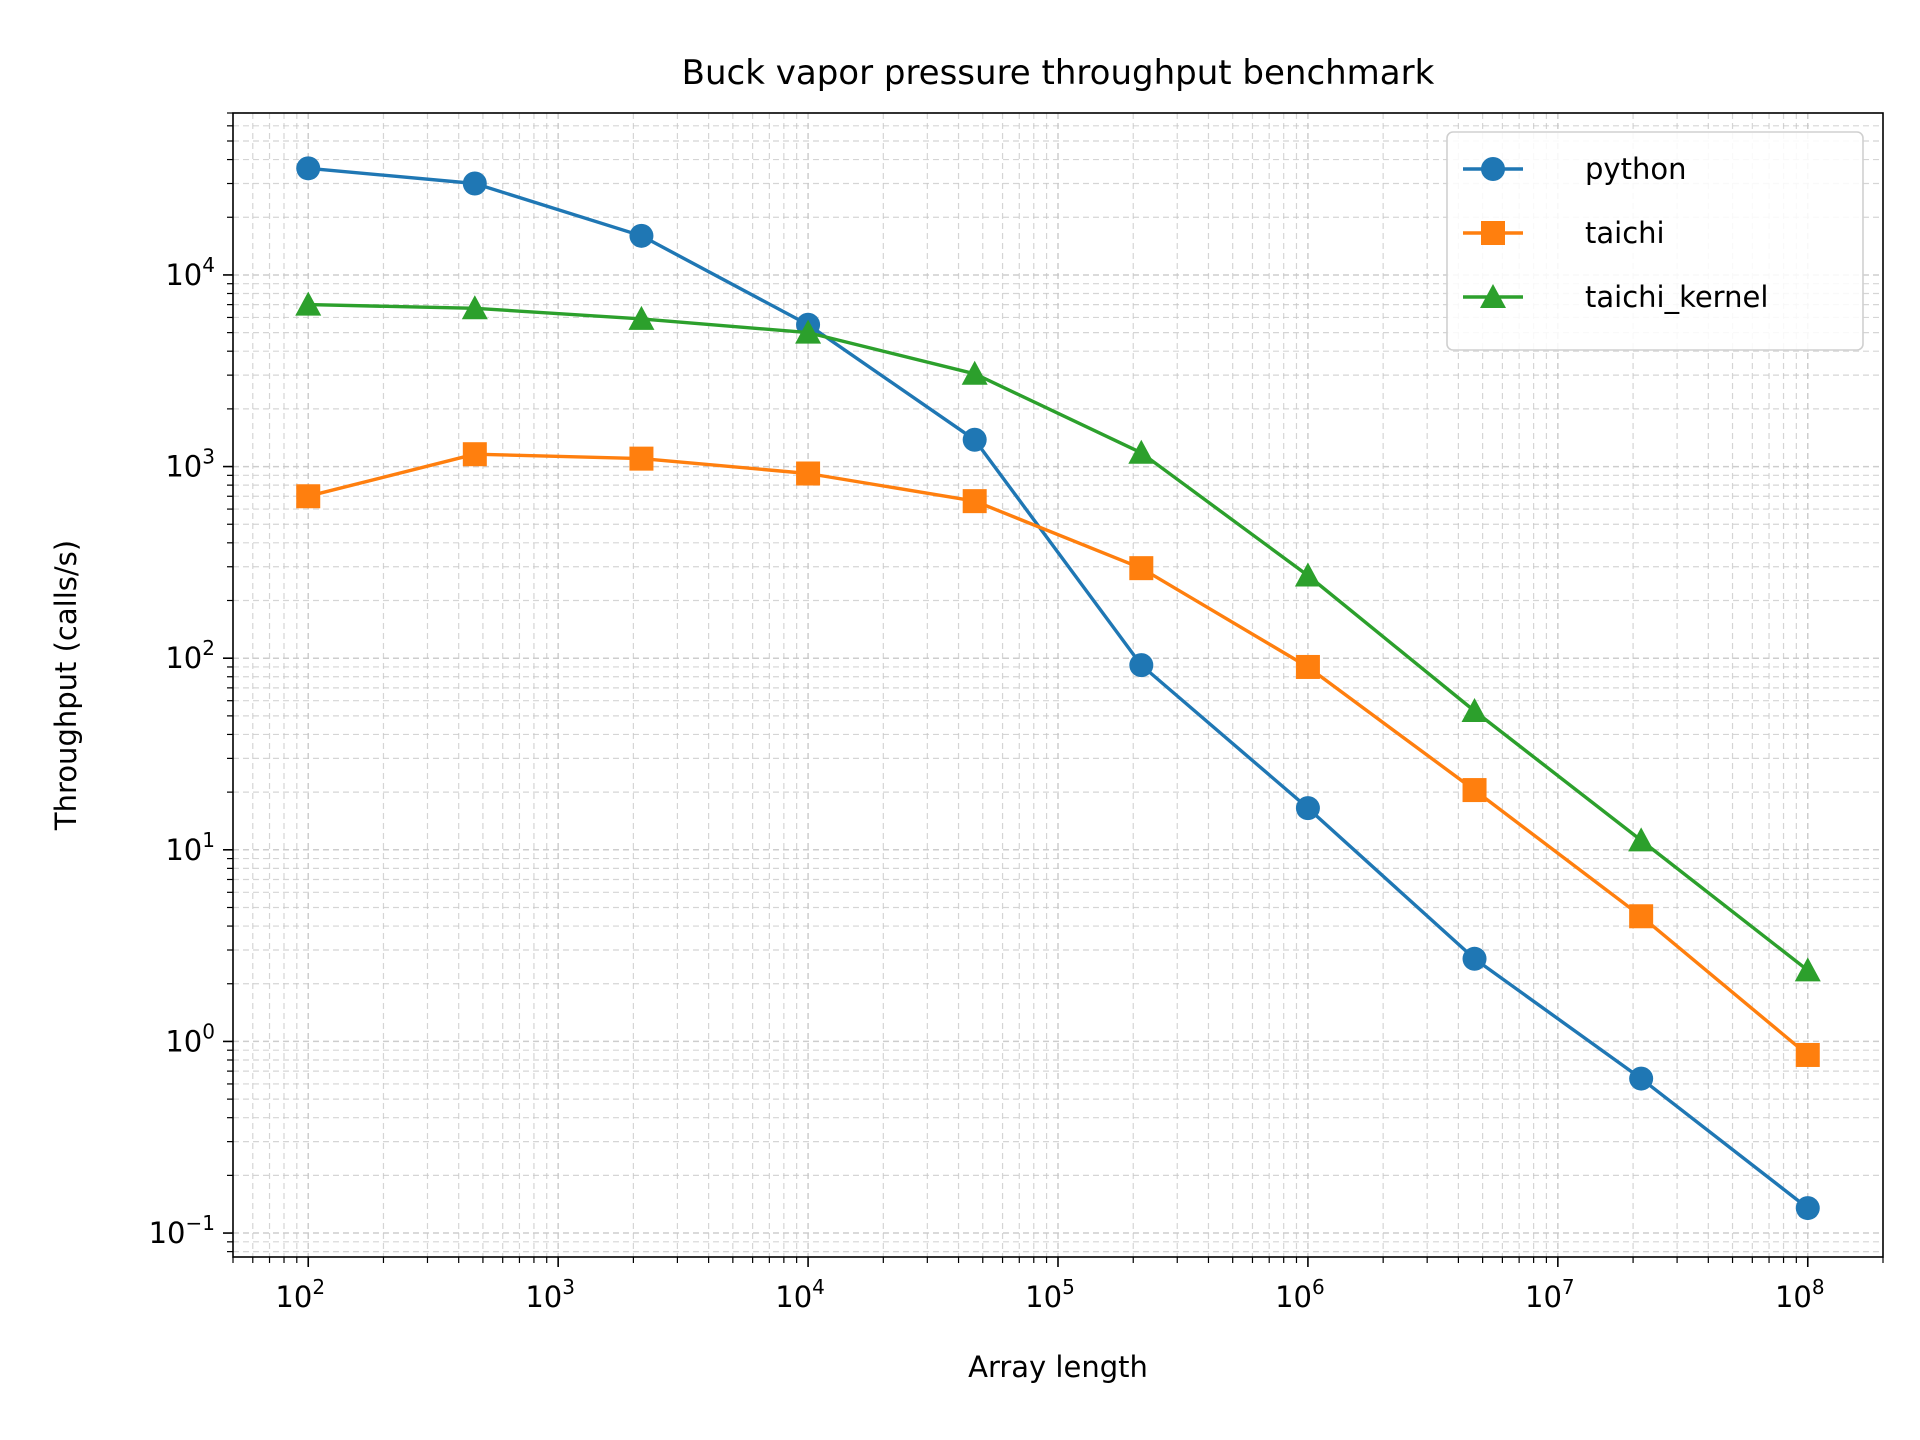  Describe the element at coordinates (190, 272) in the screenshot. I see `y-tick-label: 10⁴` at that location.